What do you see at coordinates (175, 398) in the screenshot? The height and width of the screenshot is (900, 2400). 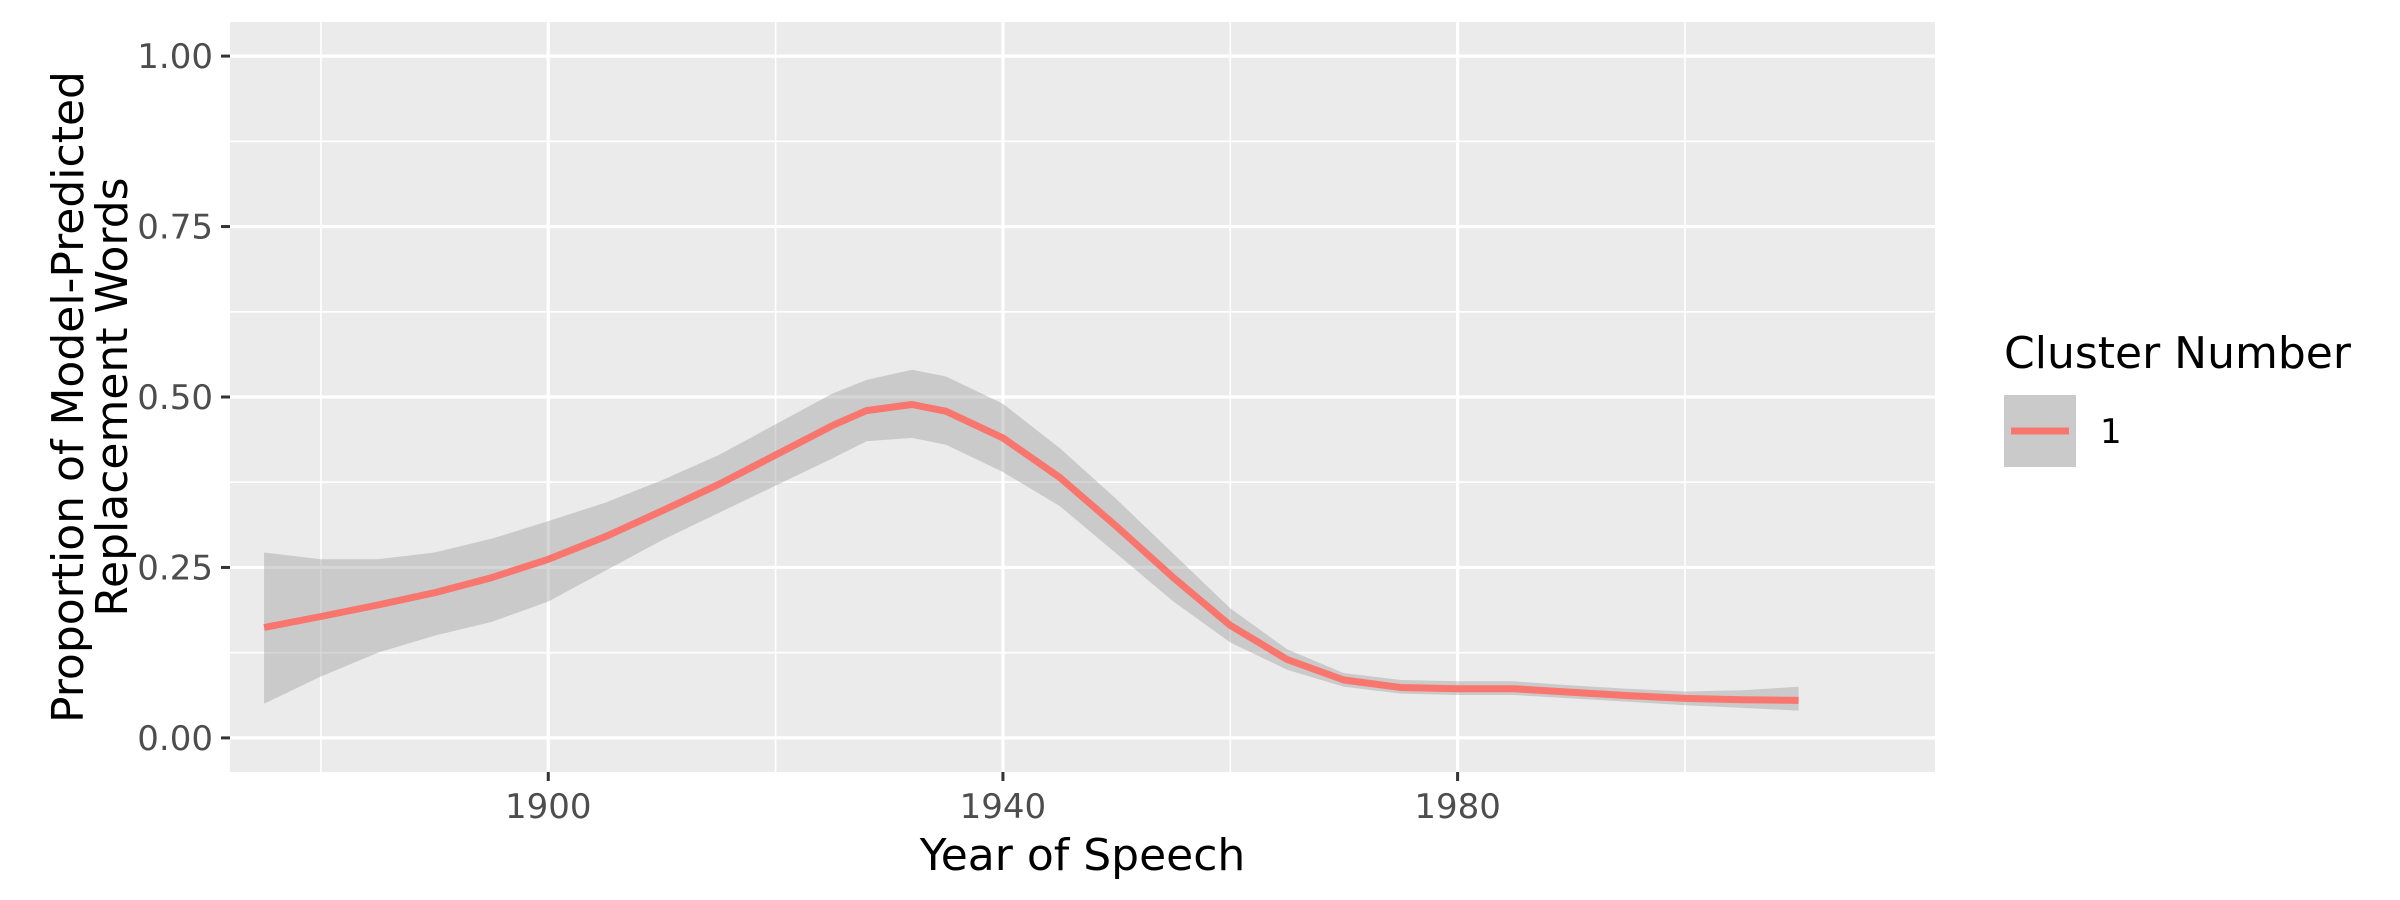 I see `y-tick-label: 0.50` at bounding box center [175, 398].